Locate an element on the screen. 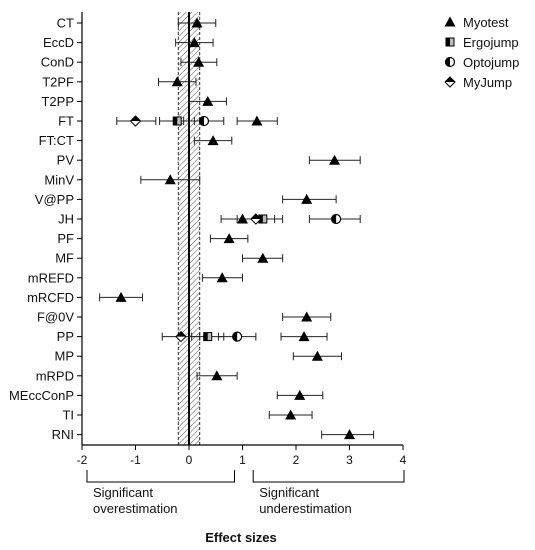 The height and width of the screenshot is (550, 535). equivalence-band-layer is located at coordinates (189, 228).